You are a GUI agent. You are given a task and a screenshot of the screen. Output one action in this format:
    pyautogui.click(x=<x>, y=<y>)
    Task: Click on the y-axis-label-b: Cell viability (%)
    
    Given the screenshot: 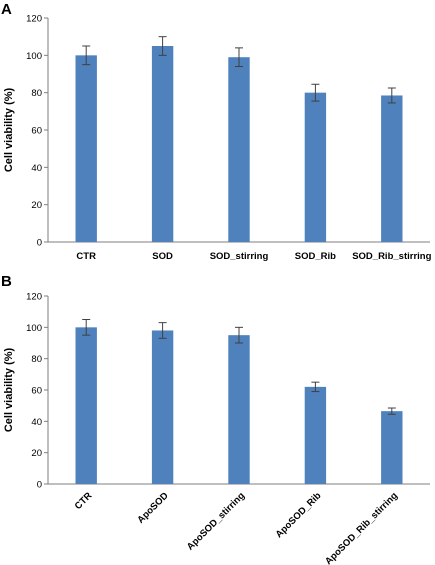 What is the action you would take?
    pyautogui.click(x=9, y=389)
    